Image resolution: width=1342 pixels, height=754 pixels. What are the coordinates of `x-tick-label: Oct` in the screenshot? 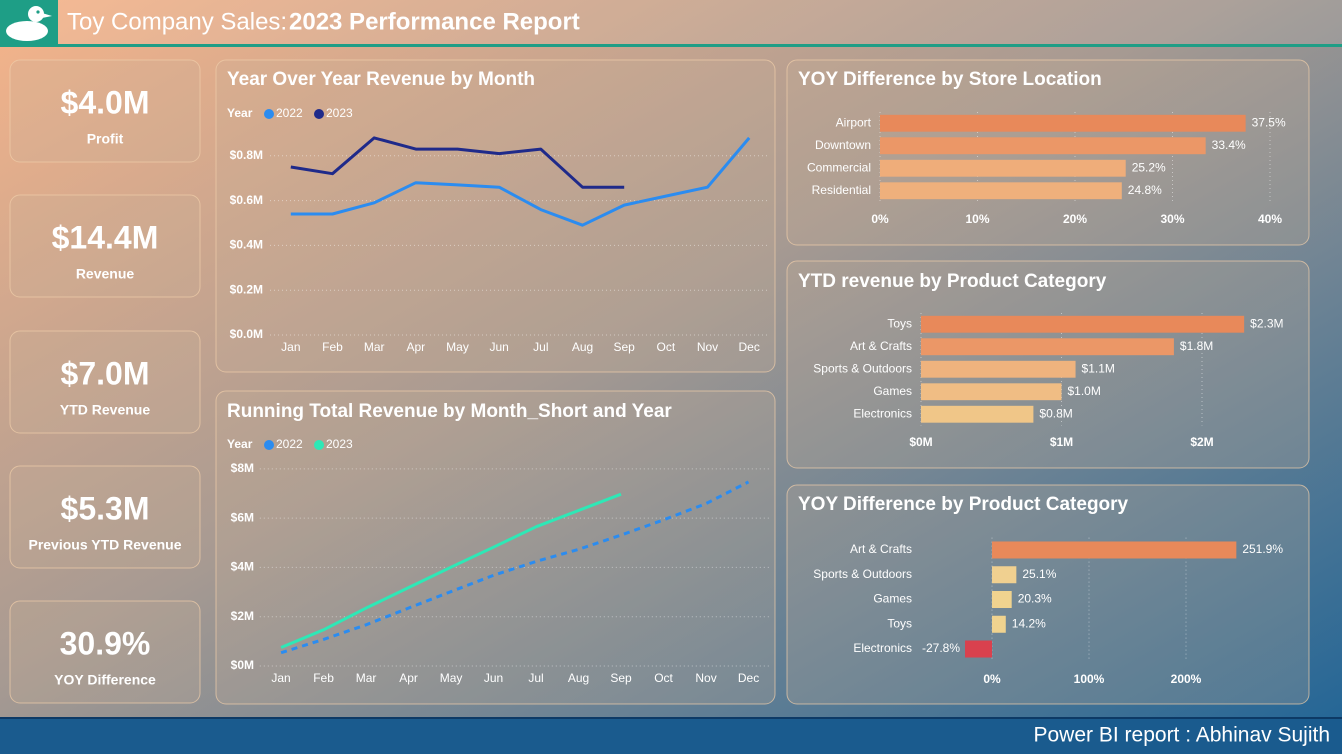 It's located at (665, 347).